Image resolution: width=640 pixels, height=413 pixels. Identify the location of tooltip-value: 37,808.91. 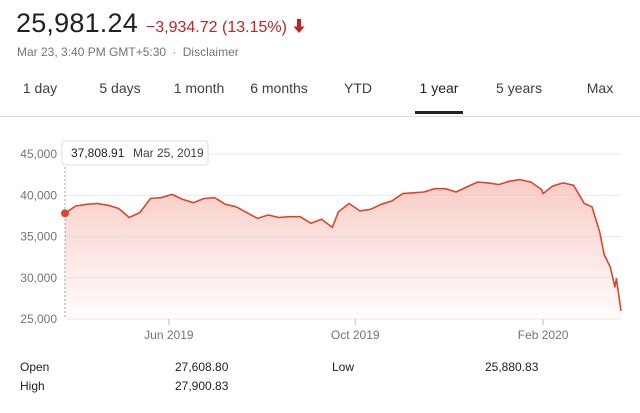
(98, 153).